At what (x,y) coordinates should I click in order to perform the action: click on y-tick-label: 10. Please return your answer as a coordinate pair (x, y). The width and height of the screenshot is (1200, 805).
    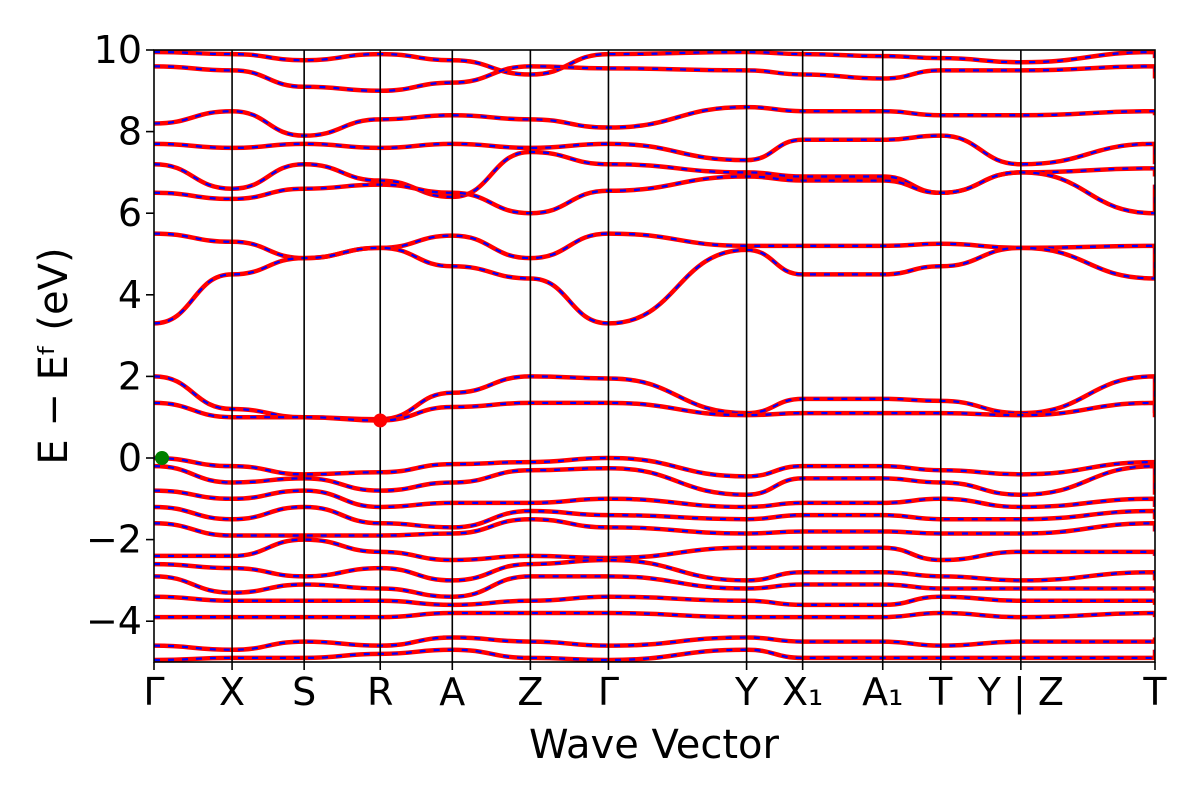
    Looking at the image, I should click on (118, 50).